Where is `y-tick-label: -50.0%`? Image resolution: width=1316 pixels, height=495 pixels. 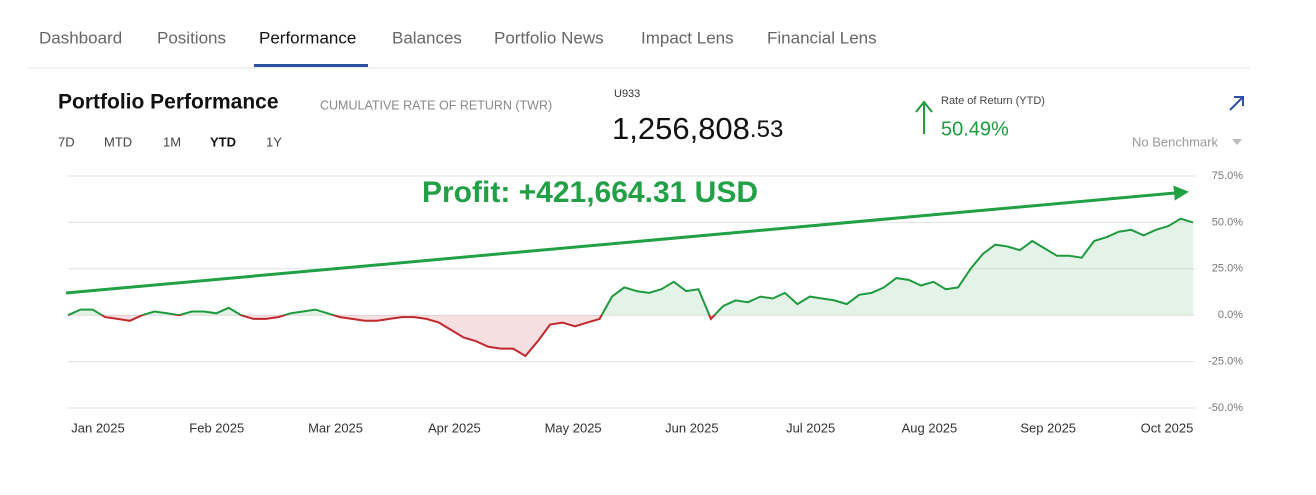 y-tick-label: -50.0% is located at coordinates (1225, 408).